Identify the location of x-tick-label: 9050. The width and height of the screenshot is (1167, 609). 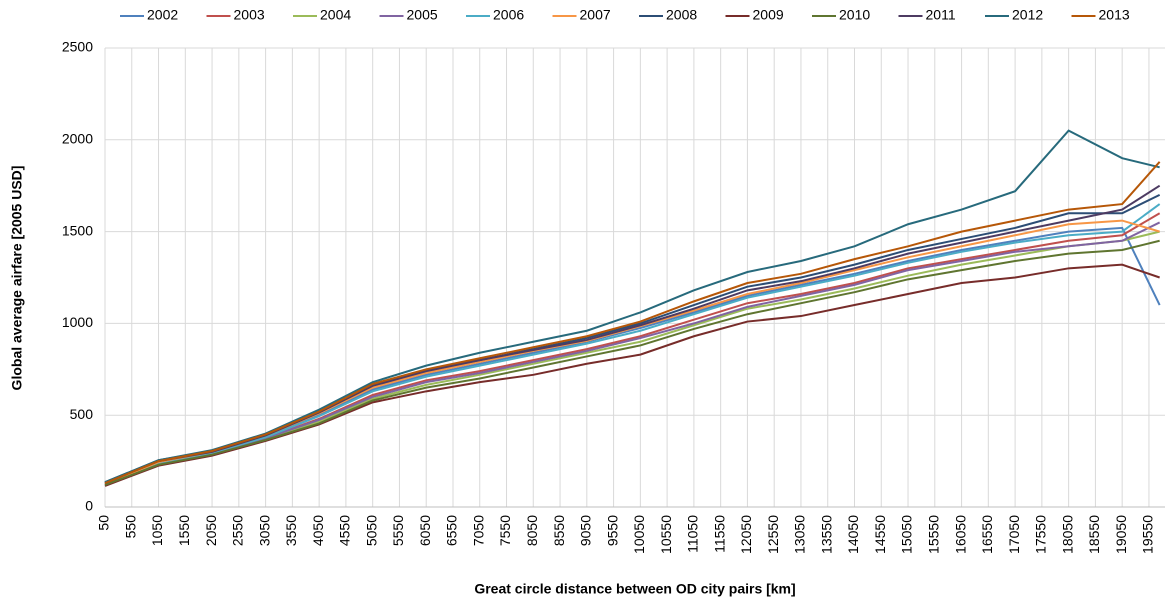
(586, 530).